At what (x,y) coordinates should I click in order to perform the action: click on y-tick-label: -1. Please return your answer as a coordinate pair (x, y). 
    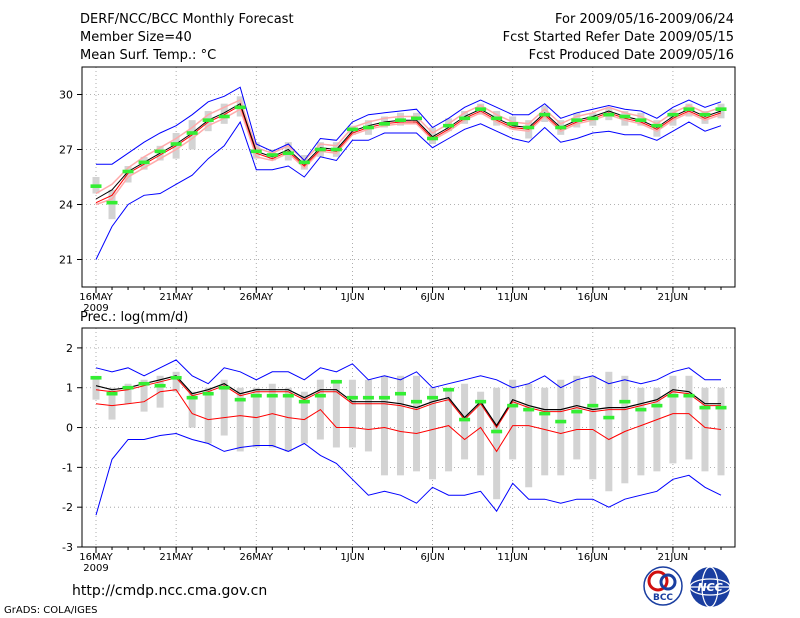
    Looking at the image, I should click on (67, 467).